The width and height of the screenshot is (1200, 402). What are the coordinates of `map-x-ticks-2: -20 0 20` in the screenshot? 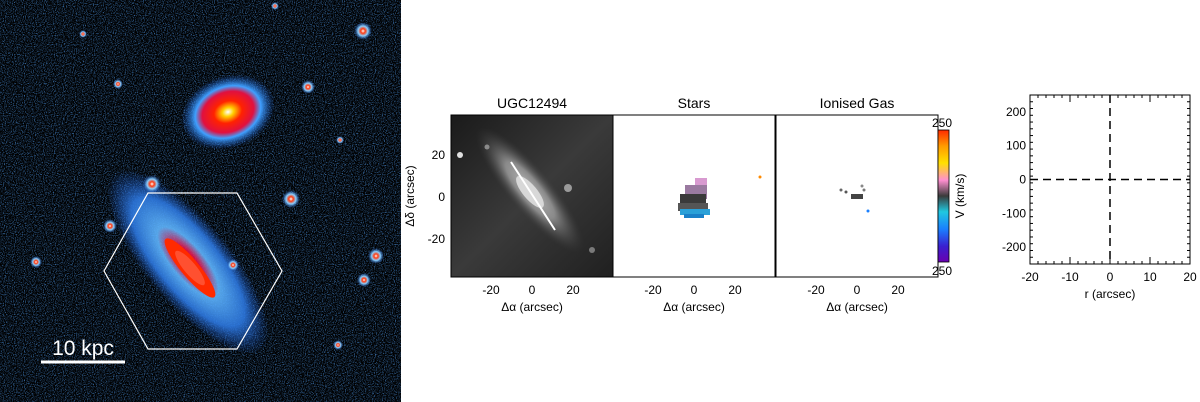 It's located at (693, 290).